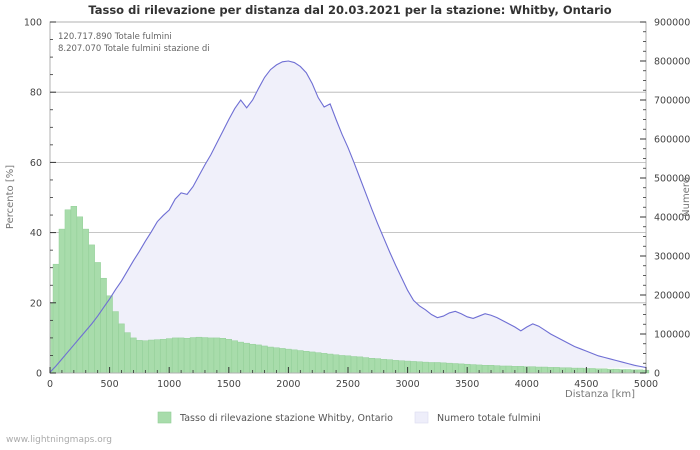  I want to click on y-axis-left: 0 20 40 60 80 100, so click(40, 199).